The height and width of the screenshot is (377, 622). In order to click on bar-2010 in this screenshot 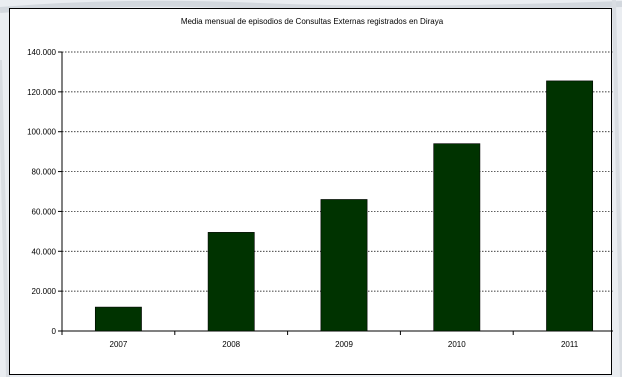, I will do `click(457, 237)`.